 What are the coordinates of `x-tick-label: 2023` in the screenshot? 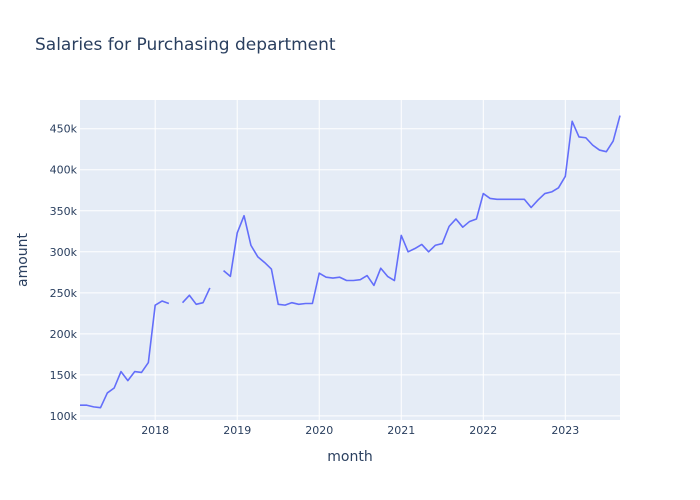 It's located at (565, 430).